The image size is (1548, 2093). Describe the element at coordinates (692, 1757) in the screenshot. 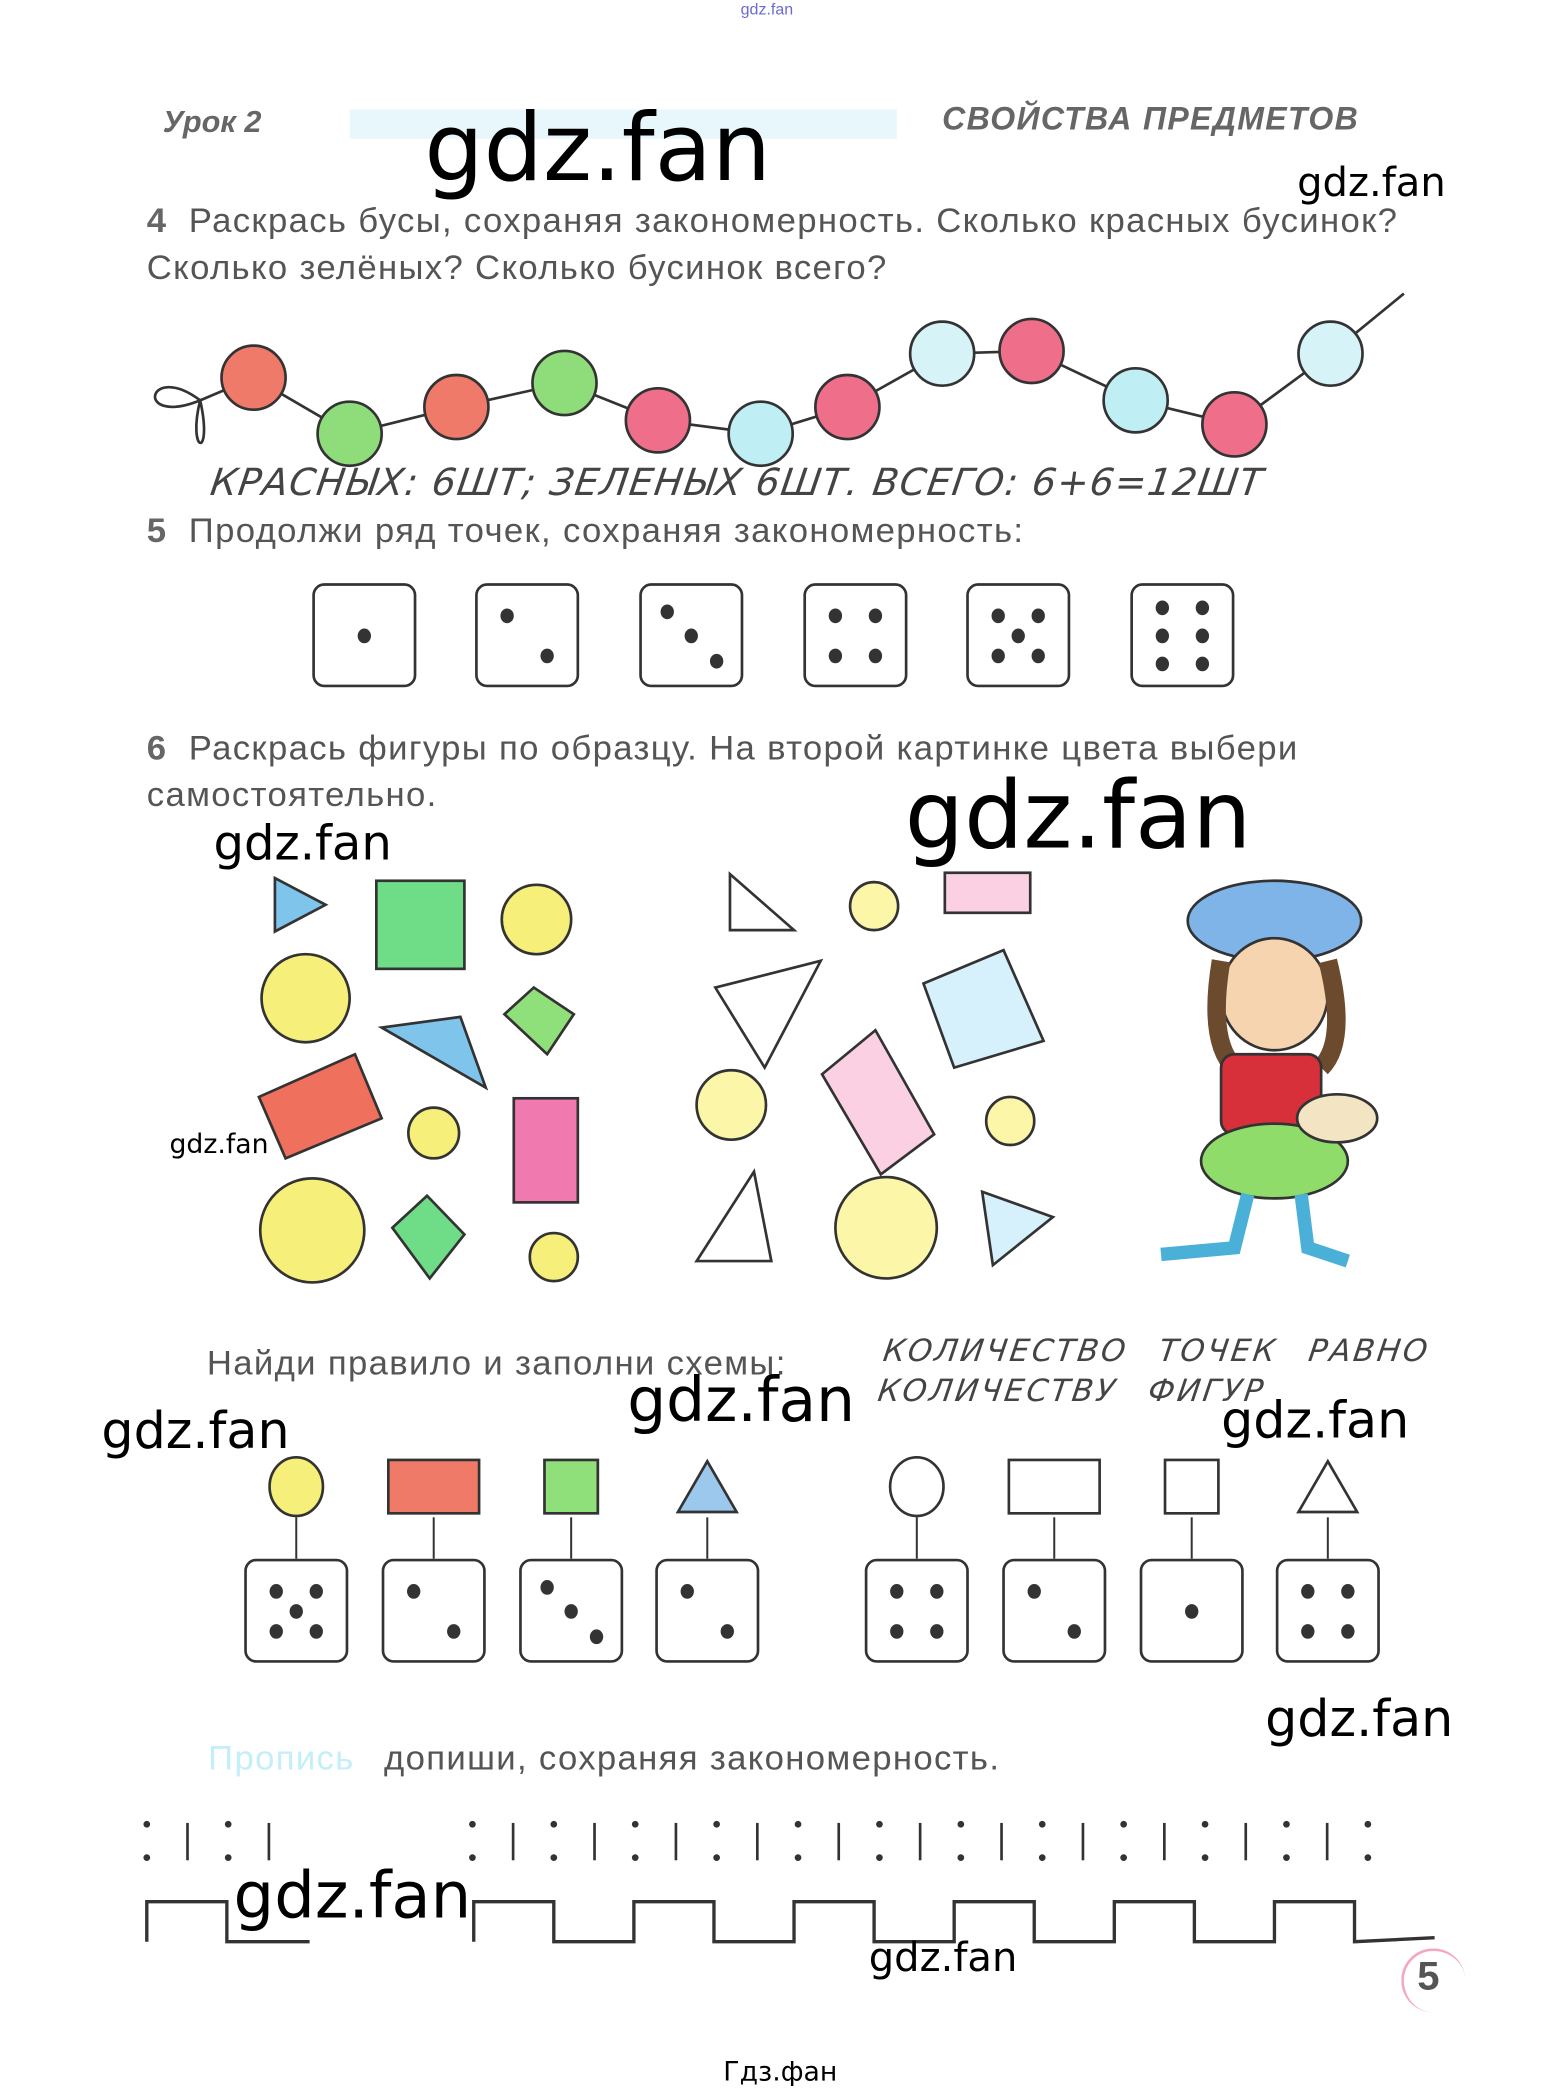

I see `copybook-text: допиши, сохраняя закономерность.` at that location.